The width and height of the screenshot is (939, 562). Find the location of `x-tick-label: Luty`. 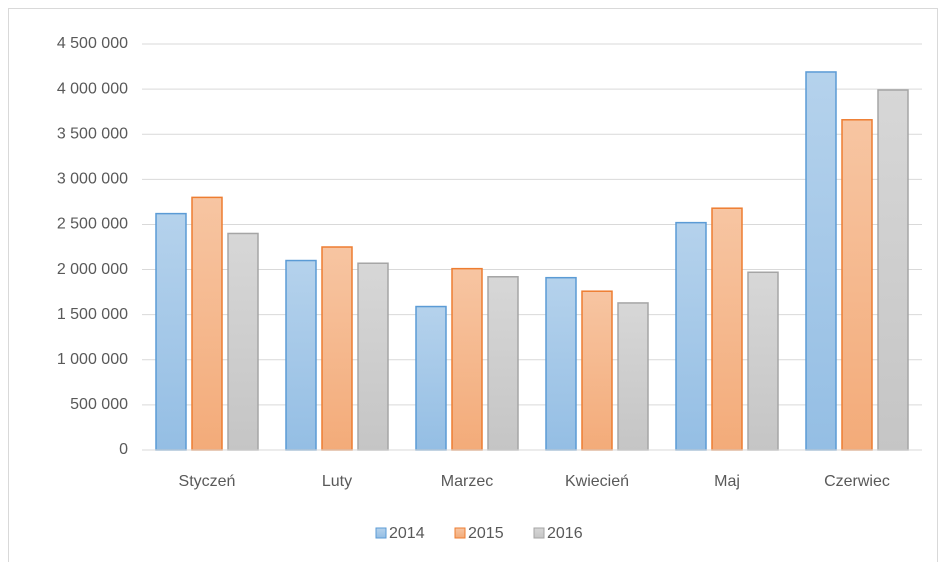

x-tick-label: Luty is located at coordinates (337, 481).